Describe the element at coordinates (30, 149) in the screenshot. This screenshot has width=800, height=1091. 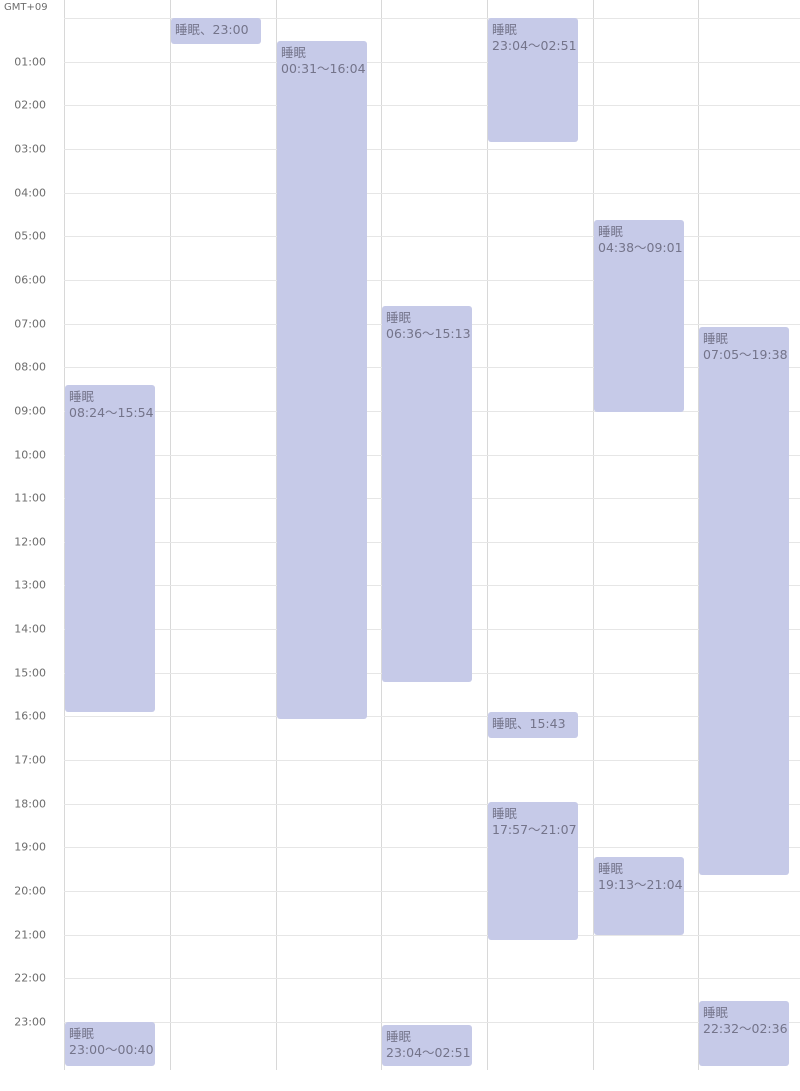
I see `hour-label: 03:00` at that location.